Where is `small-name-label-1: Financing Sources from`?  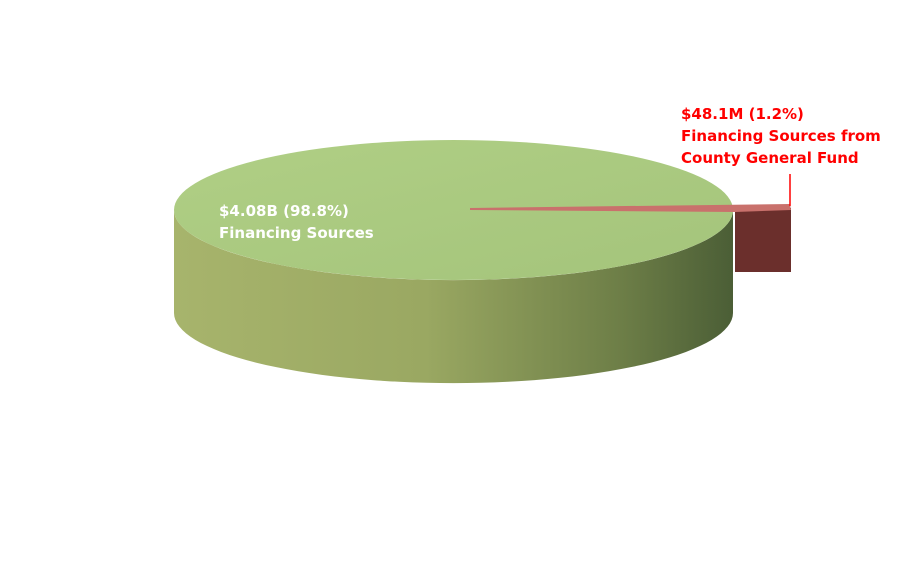 small-name-label-1: Financing Sources from is located at coordinates (781, 136).